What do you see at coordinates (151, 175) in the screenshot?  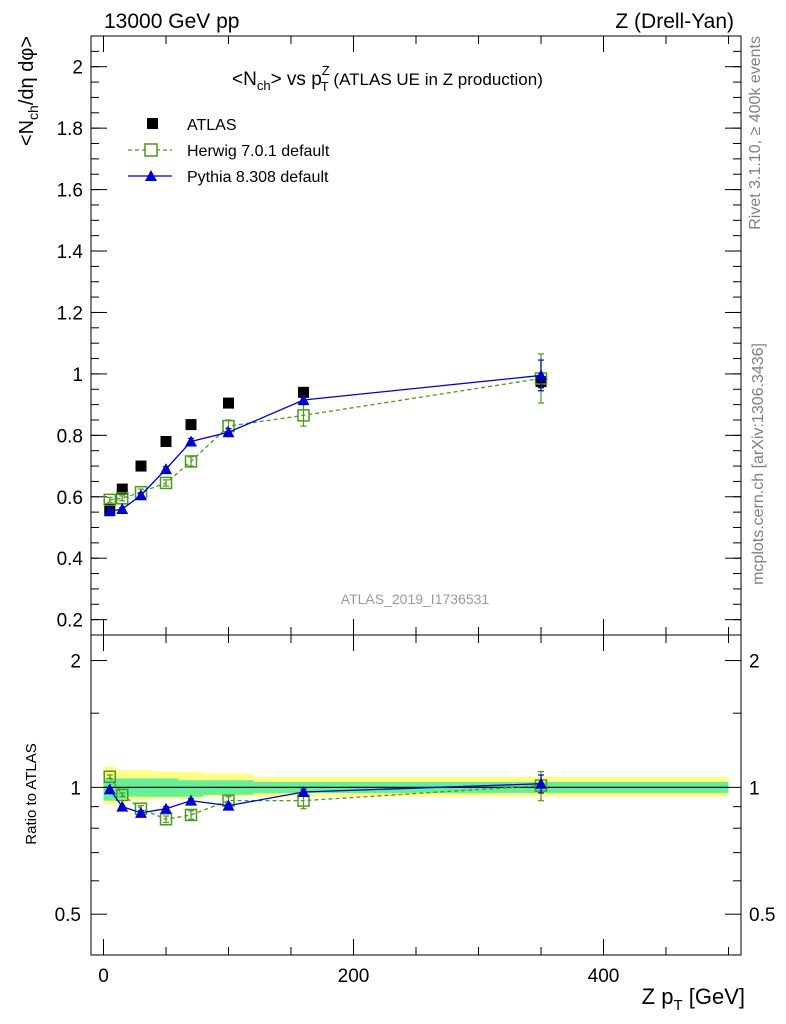 I see `legend-pythia-marker` at bounding box center [151, 175].